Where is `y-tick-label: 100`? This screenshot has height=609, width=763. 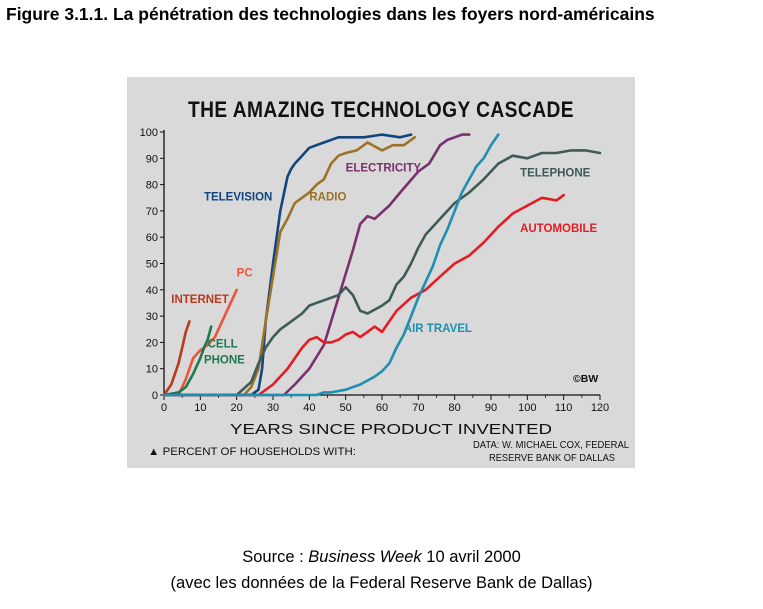 y-tick-label: 100 is located at coordinates (149, 133).